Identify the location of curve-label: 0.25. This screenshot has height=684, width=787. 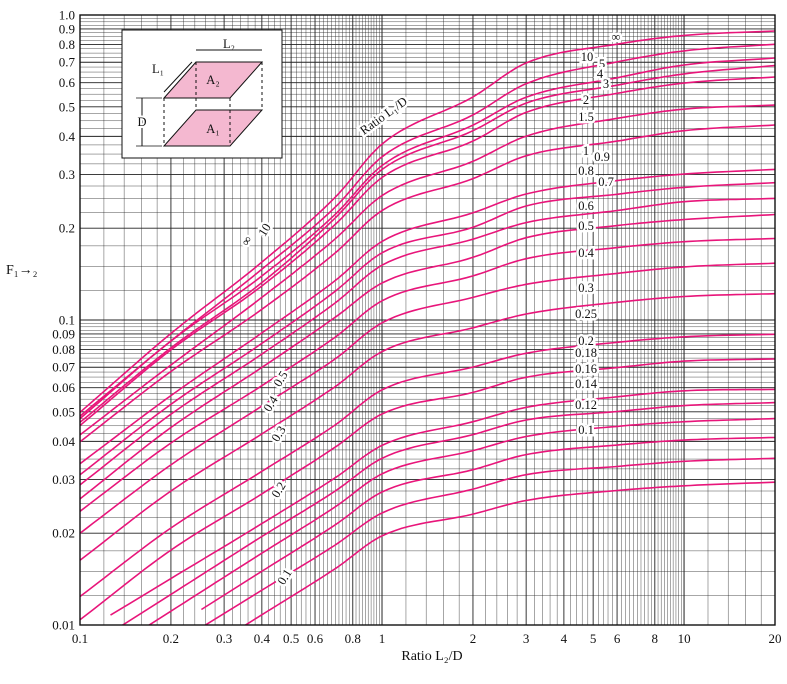
(586, 314).